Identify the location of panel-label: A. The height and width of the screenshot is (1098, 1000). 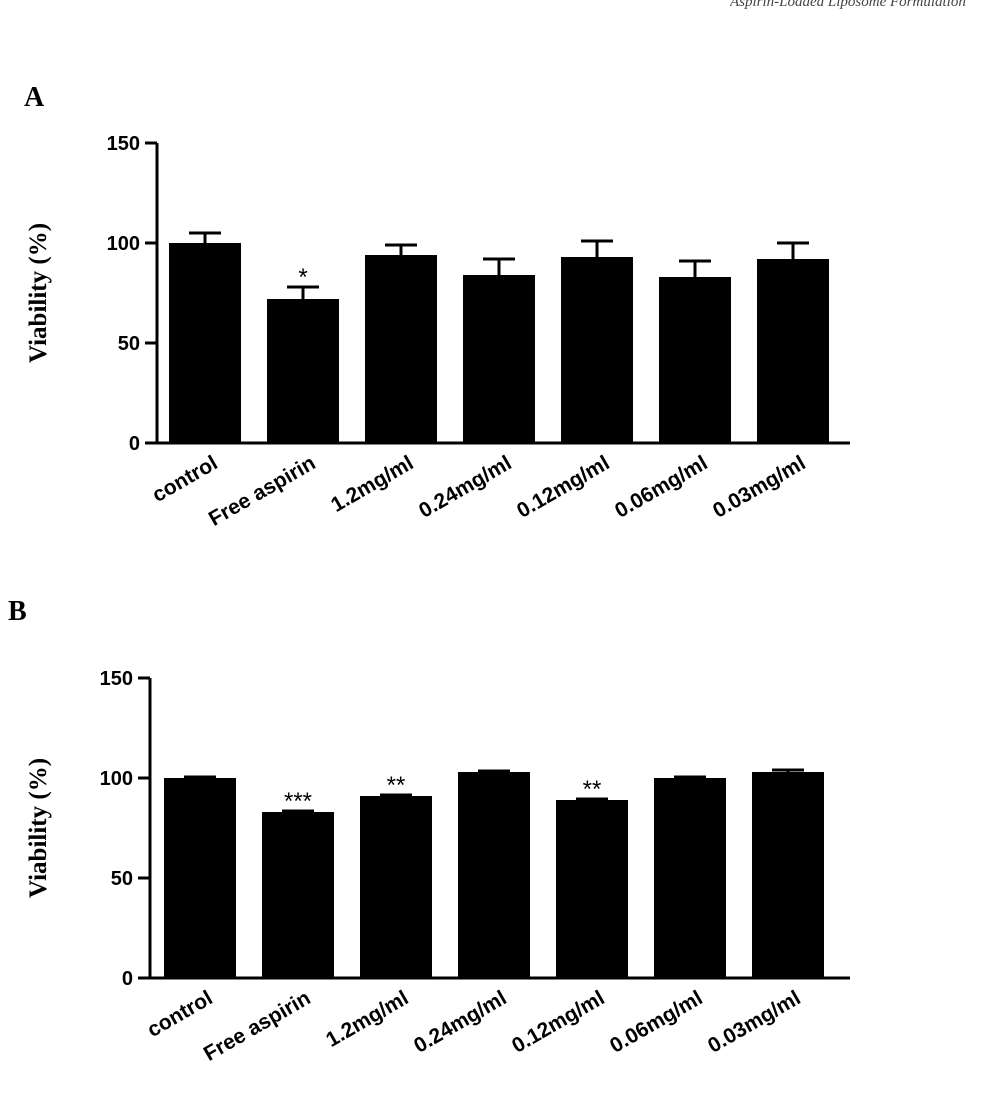
(34, 97).